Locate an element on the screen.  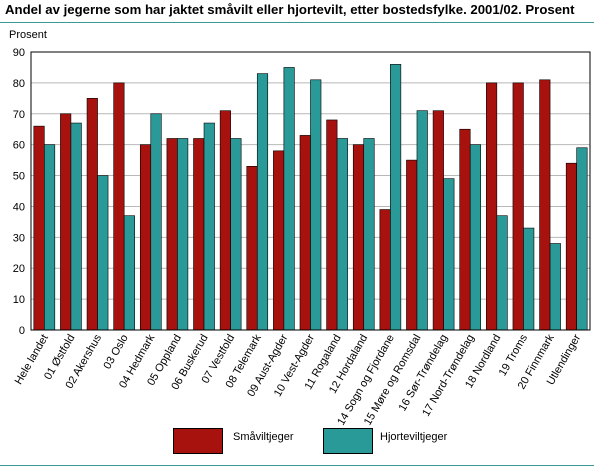
legend-swatch-hjortevilt is located at coordinates (348, 441).